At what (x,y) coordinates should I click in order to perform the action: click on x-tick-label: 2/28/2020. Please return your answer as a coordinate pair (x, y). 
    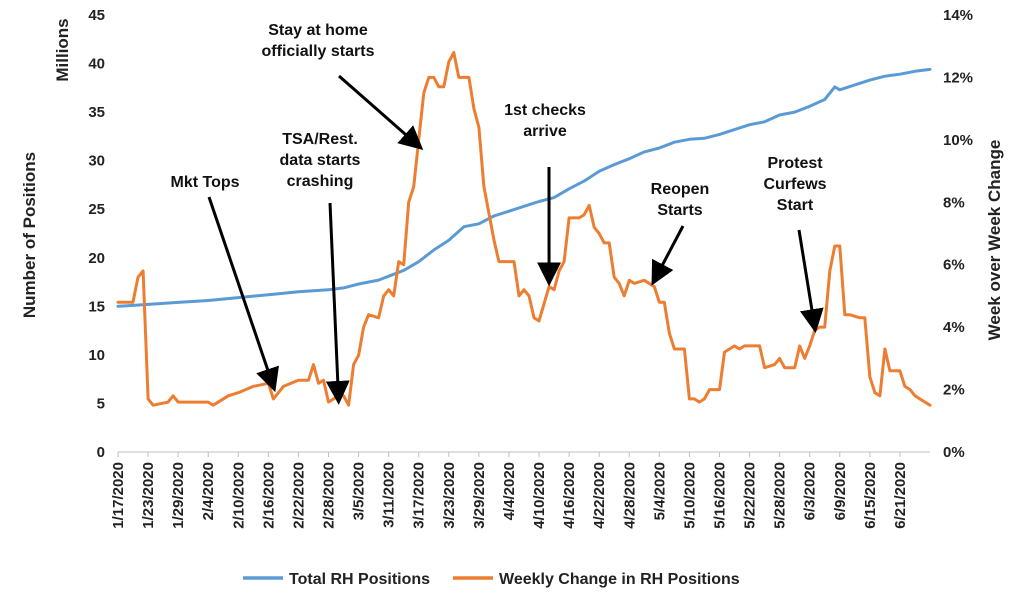
    Looking at the image, I should click on (329, 495).